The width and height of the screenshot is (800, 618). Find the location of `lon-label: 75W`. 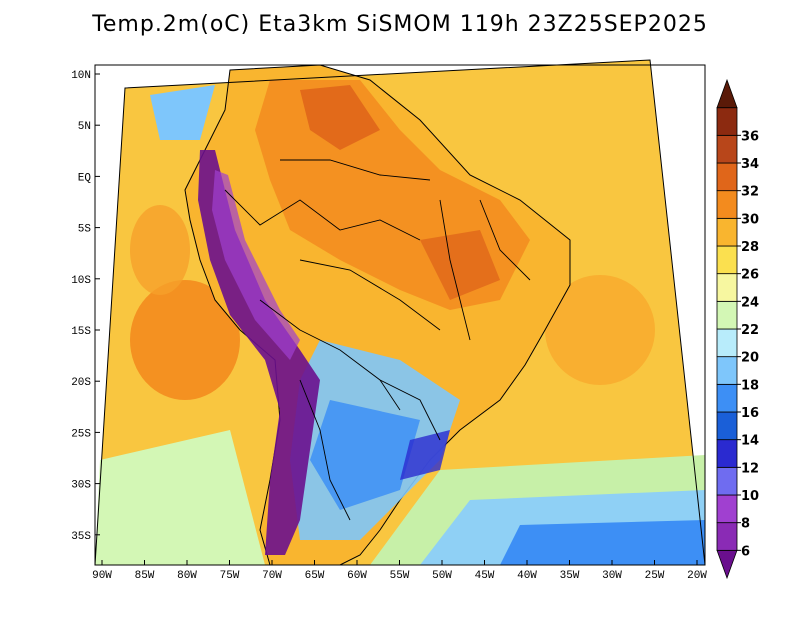

lon-label: 75W is located at coordinates (230, 576).